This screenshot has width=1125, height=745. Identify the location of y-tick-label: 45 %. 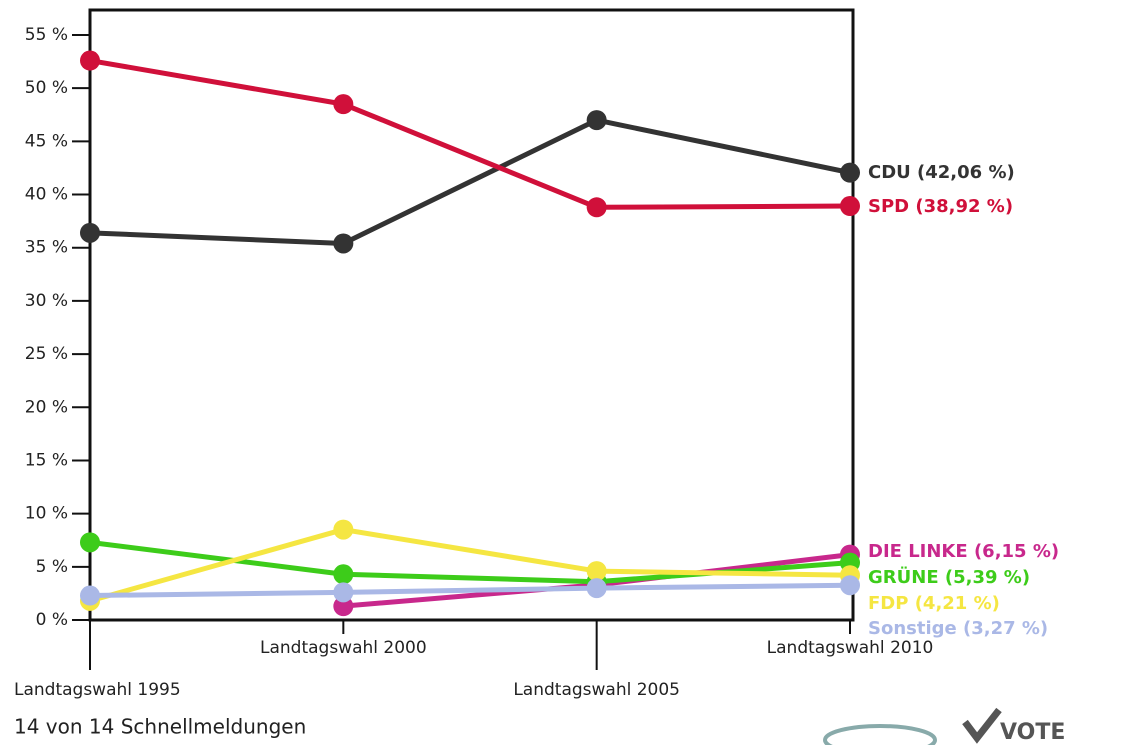
(46, 141).